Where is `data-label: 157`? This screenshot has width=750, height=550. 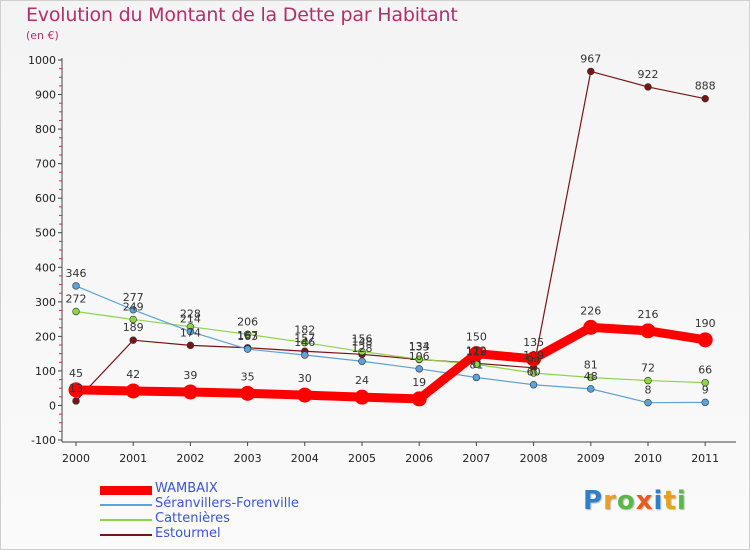
data-label: 157 is located at coordinates (304, 338).